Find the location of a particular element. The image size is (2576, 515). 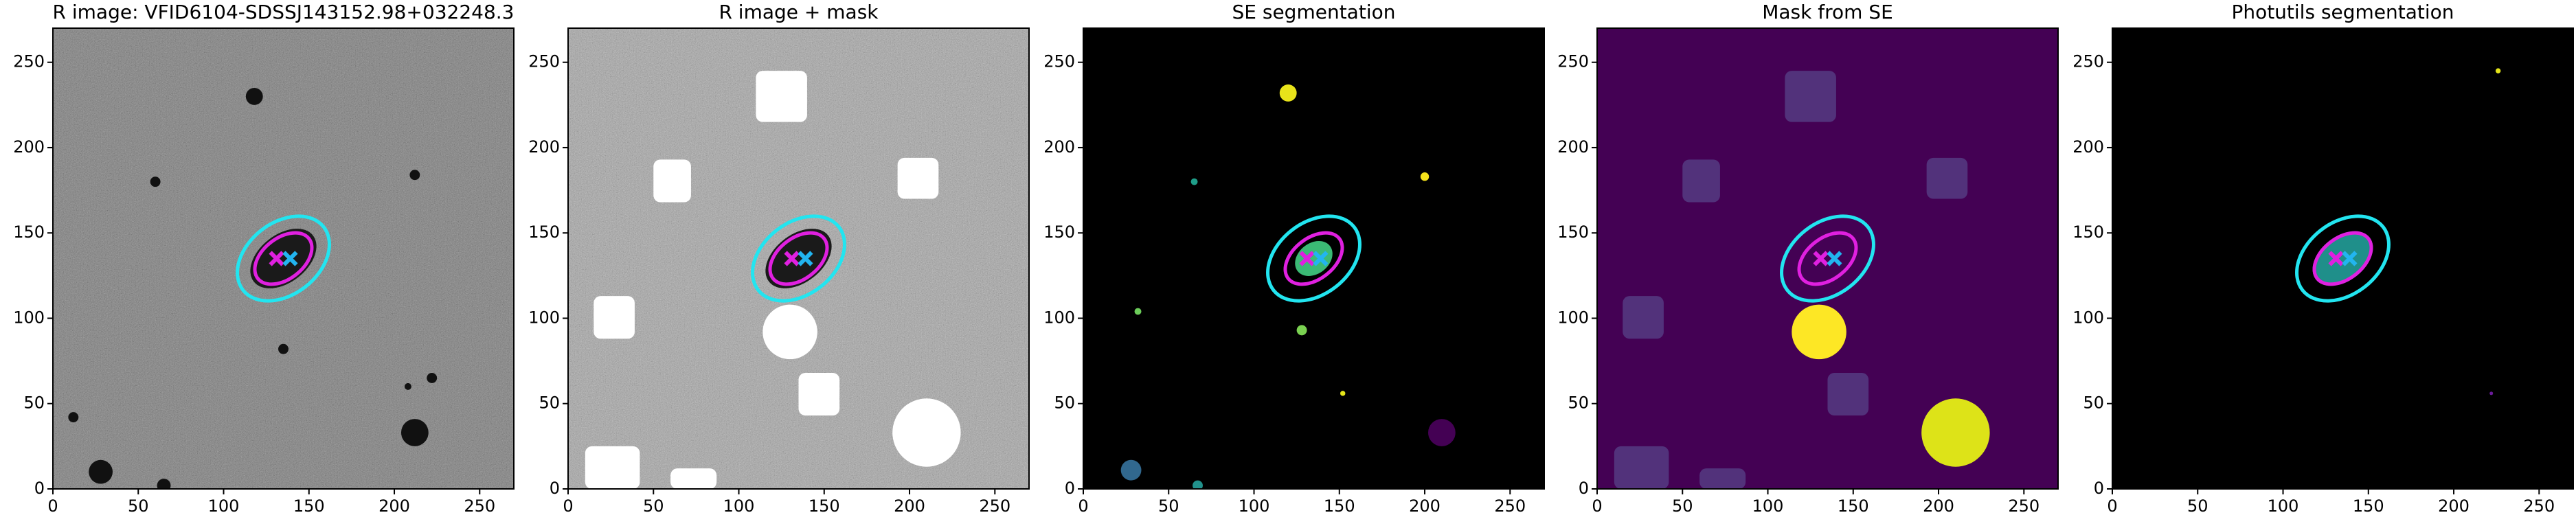

inner-ellipse is located at coordinates (283, 258).